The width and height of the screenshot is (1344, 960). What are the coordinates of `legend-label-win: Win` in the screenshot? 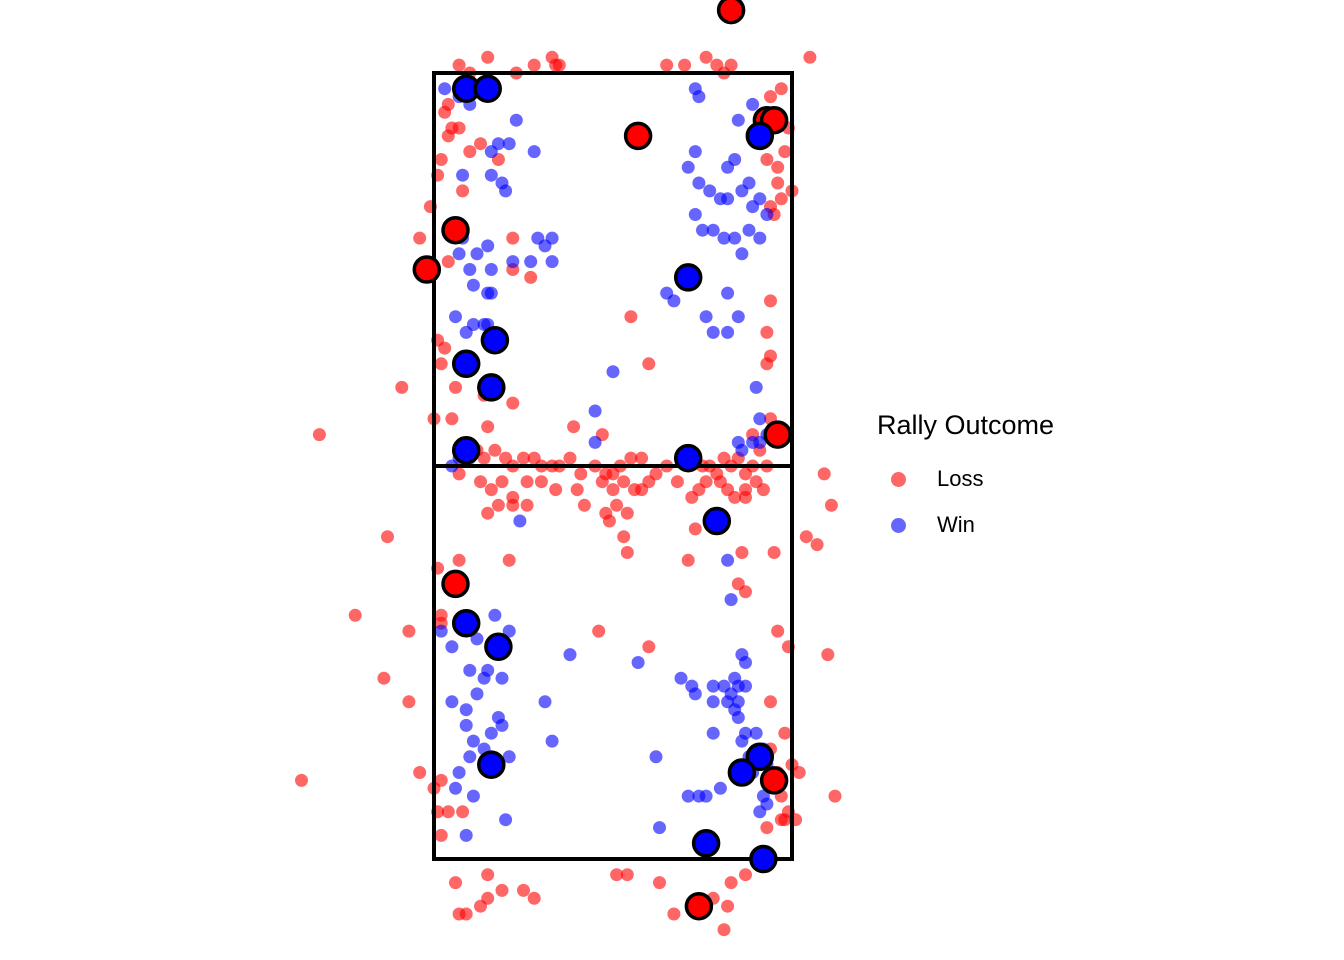 It's located at (956, 524).